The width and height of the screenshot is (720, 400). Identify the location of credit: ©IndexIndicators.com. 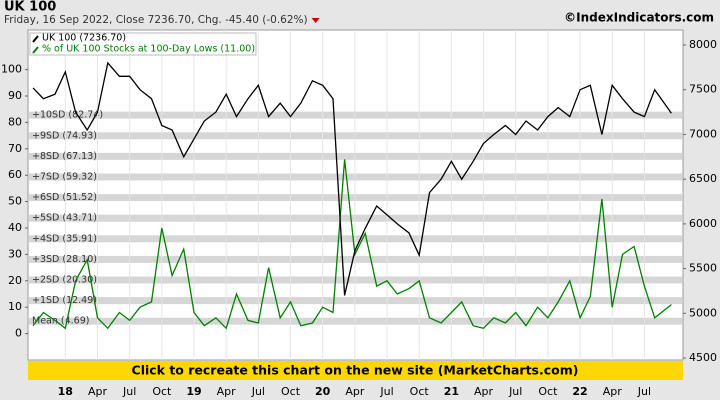
(639, 18).